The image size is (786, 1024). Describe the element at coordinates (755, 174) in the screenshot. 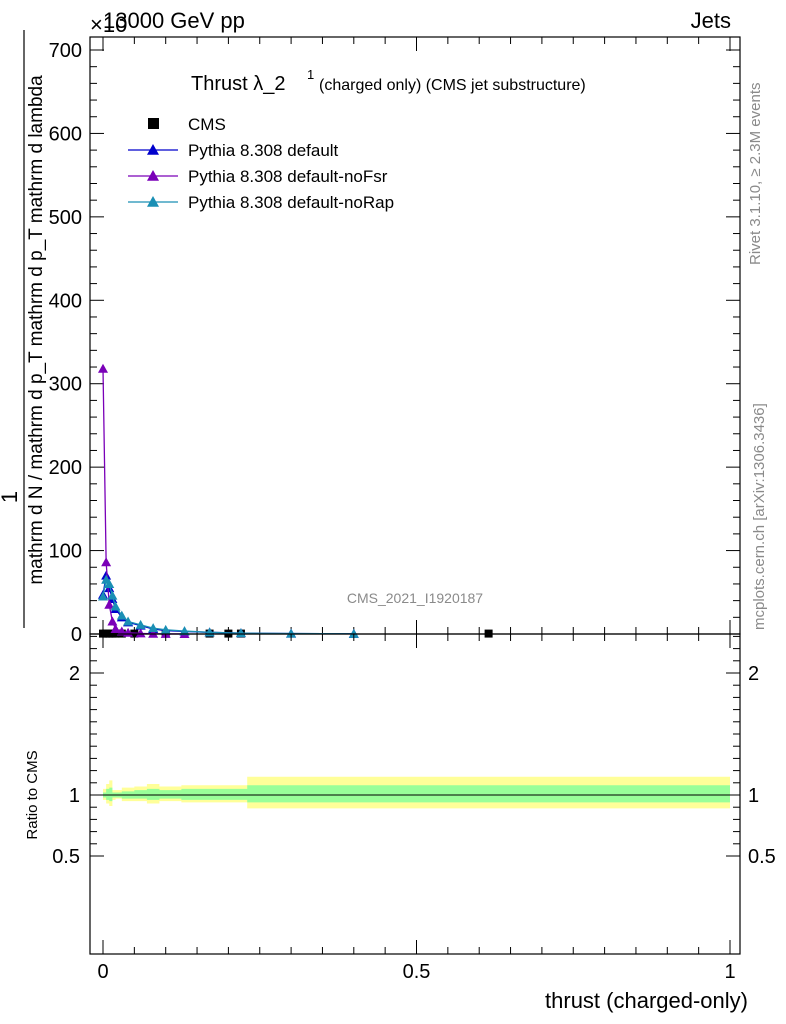

I see `rivet-label: Rivet 3.1.10, ≥ 2.3M events` at that location.